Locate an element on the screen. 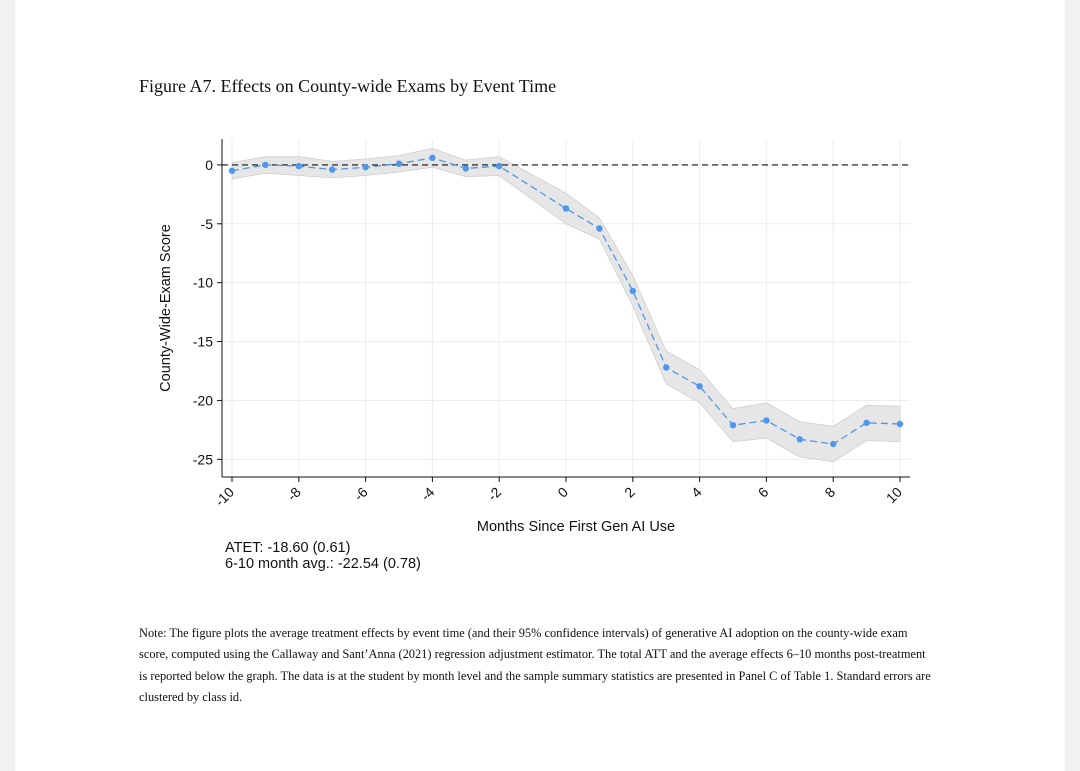 This screenshot has height=771, width=1080. x-axis-title: Months Since First Gen AI Use is located at coordinates (576, 527).